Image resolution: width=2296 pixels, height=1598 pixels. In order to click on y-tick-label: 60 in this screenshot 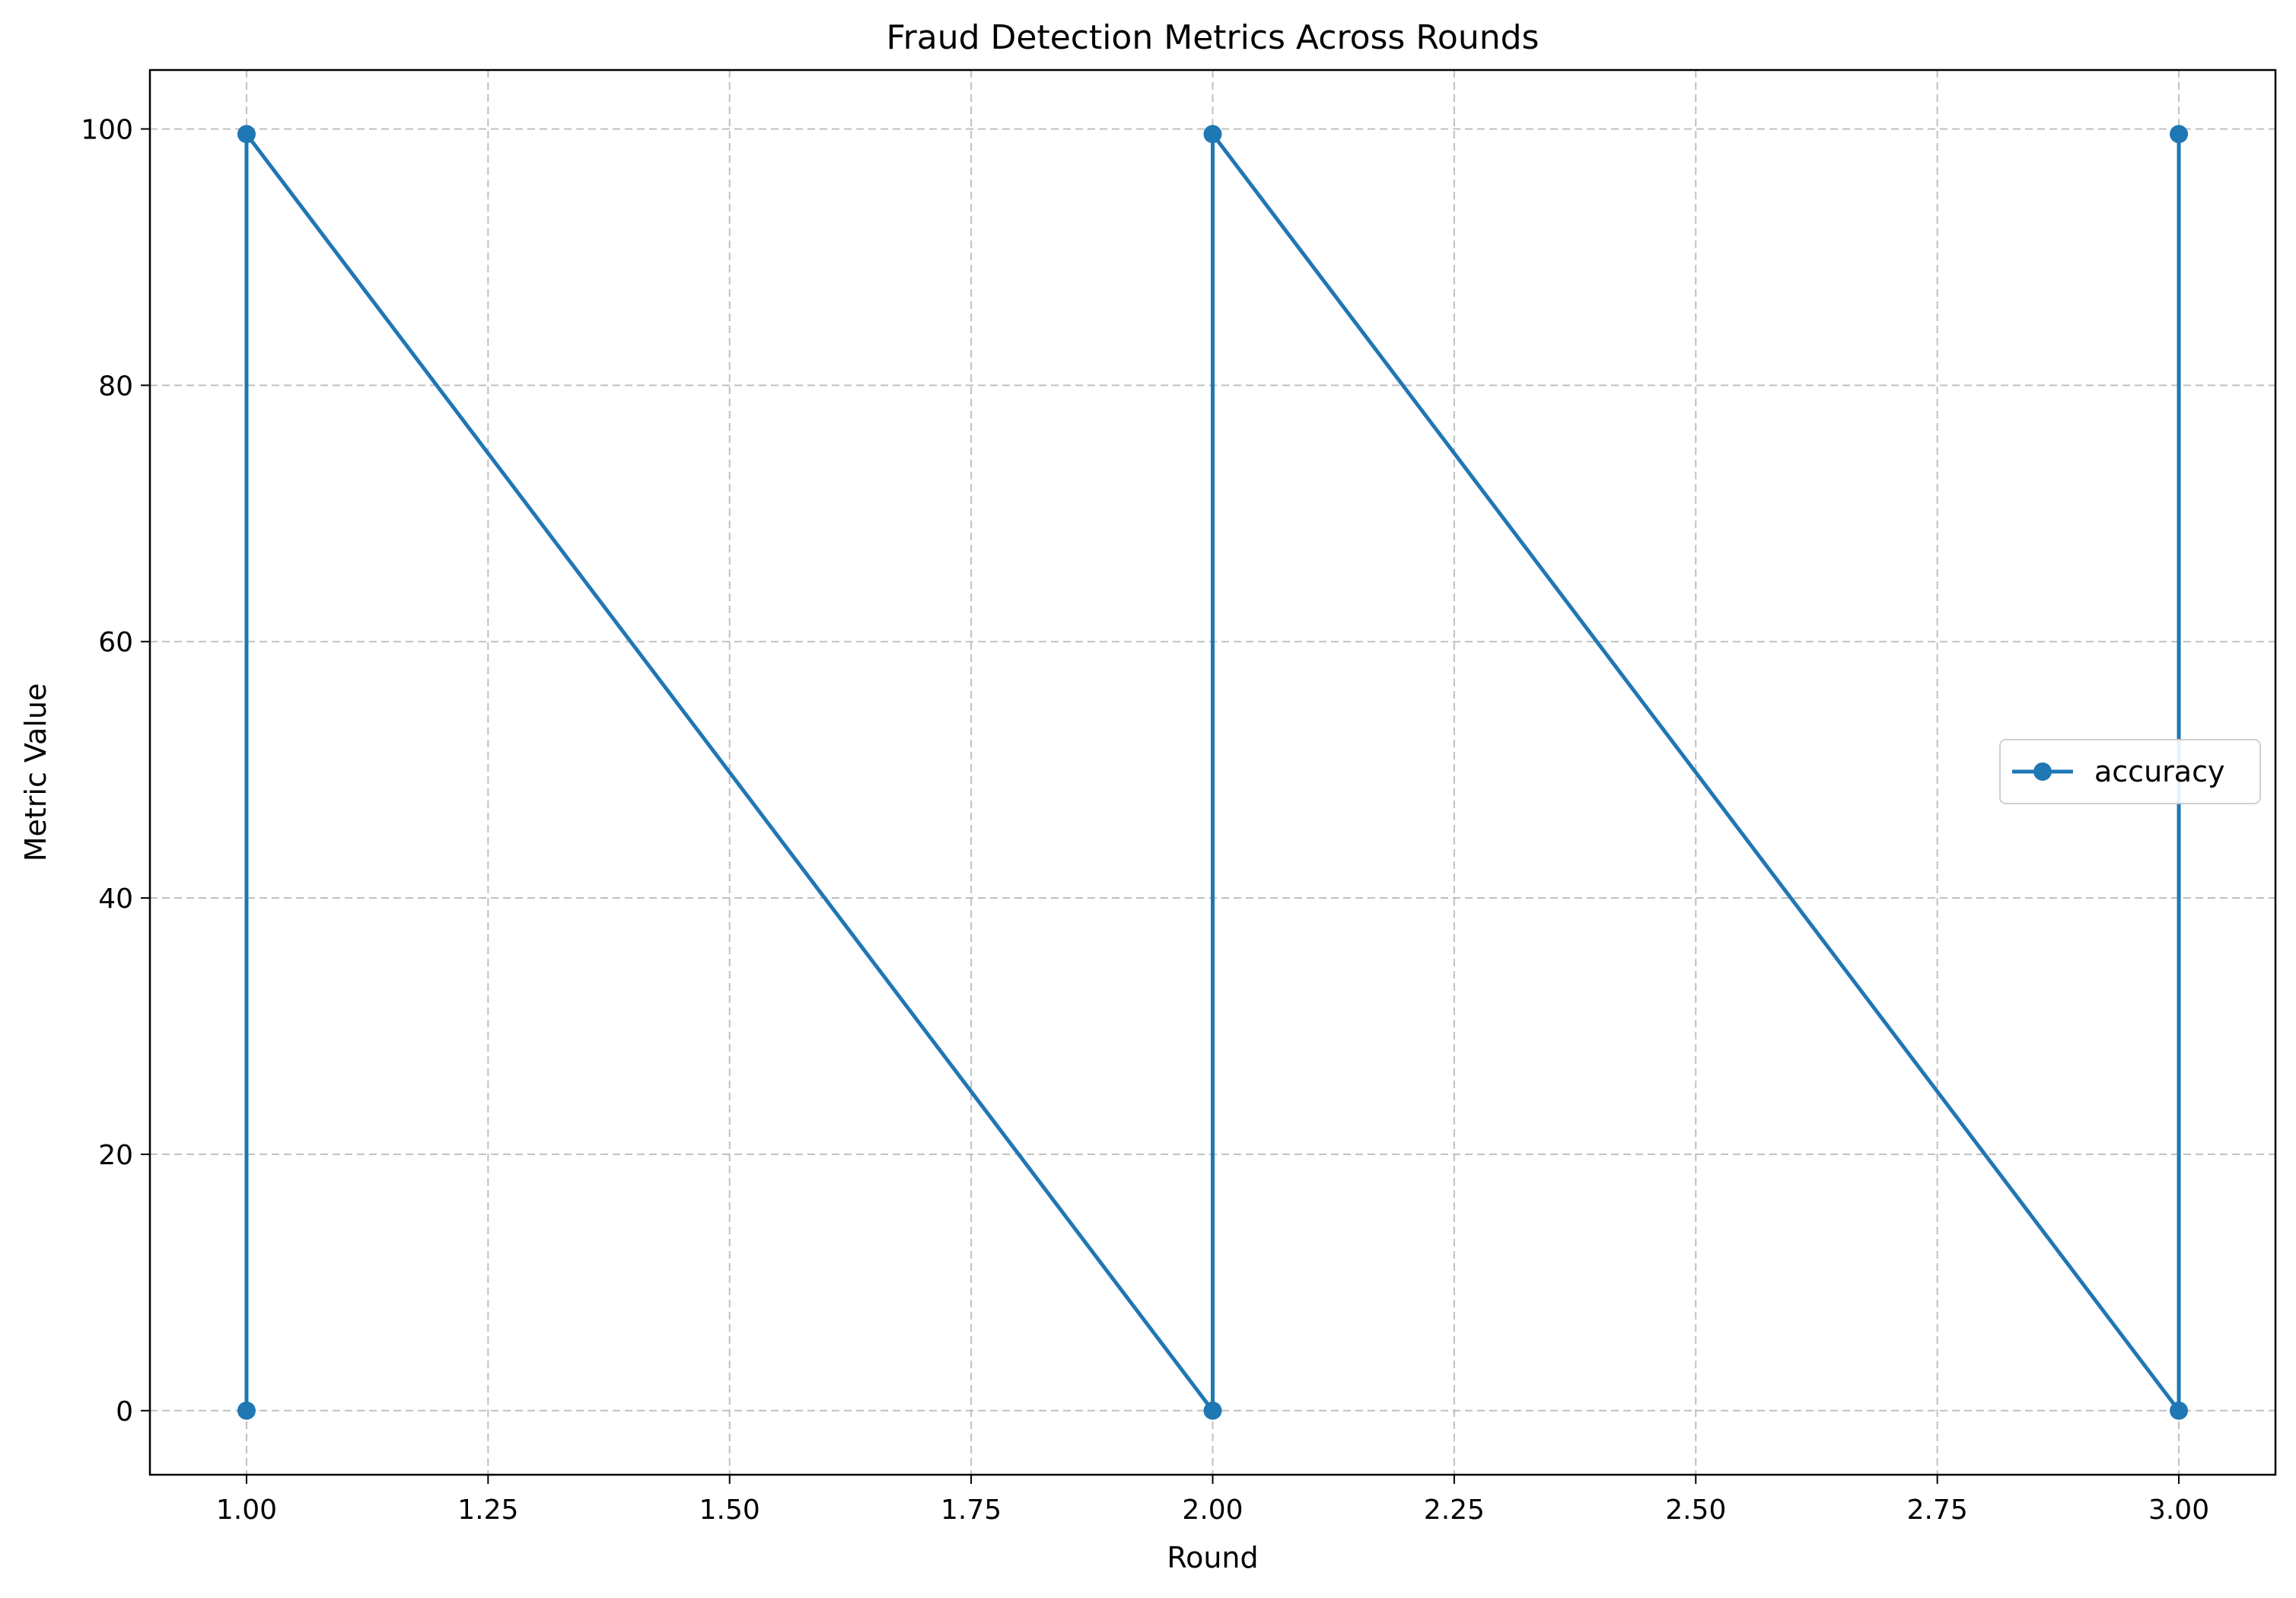, I will do `click(115, 642)`.